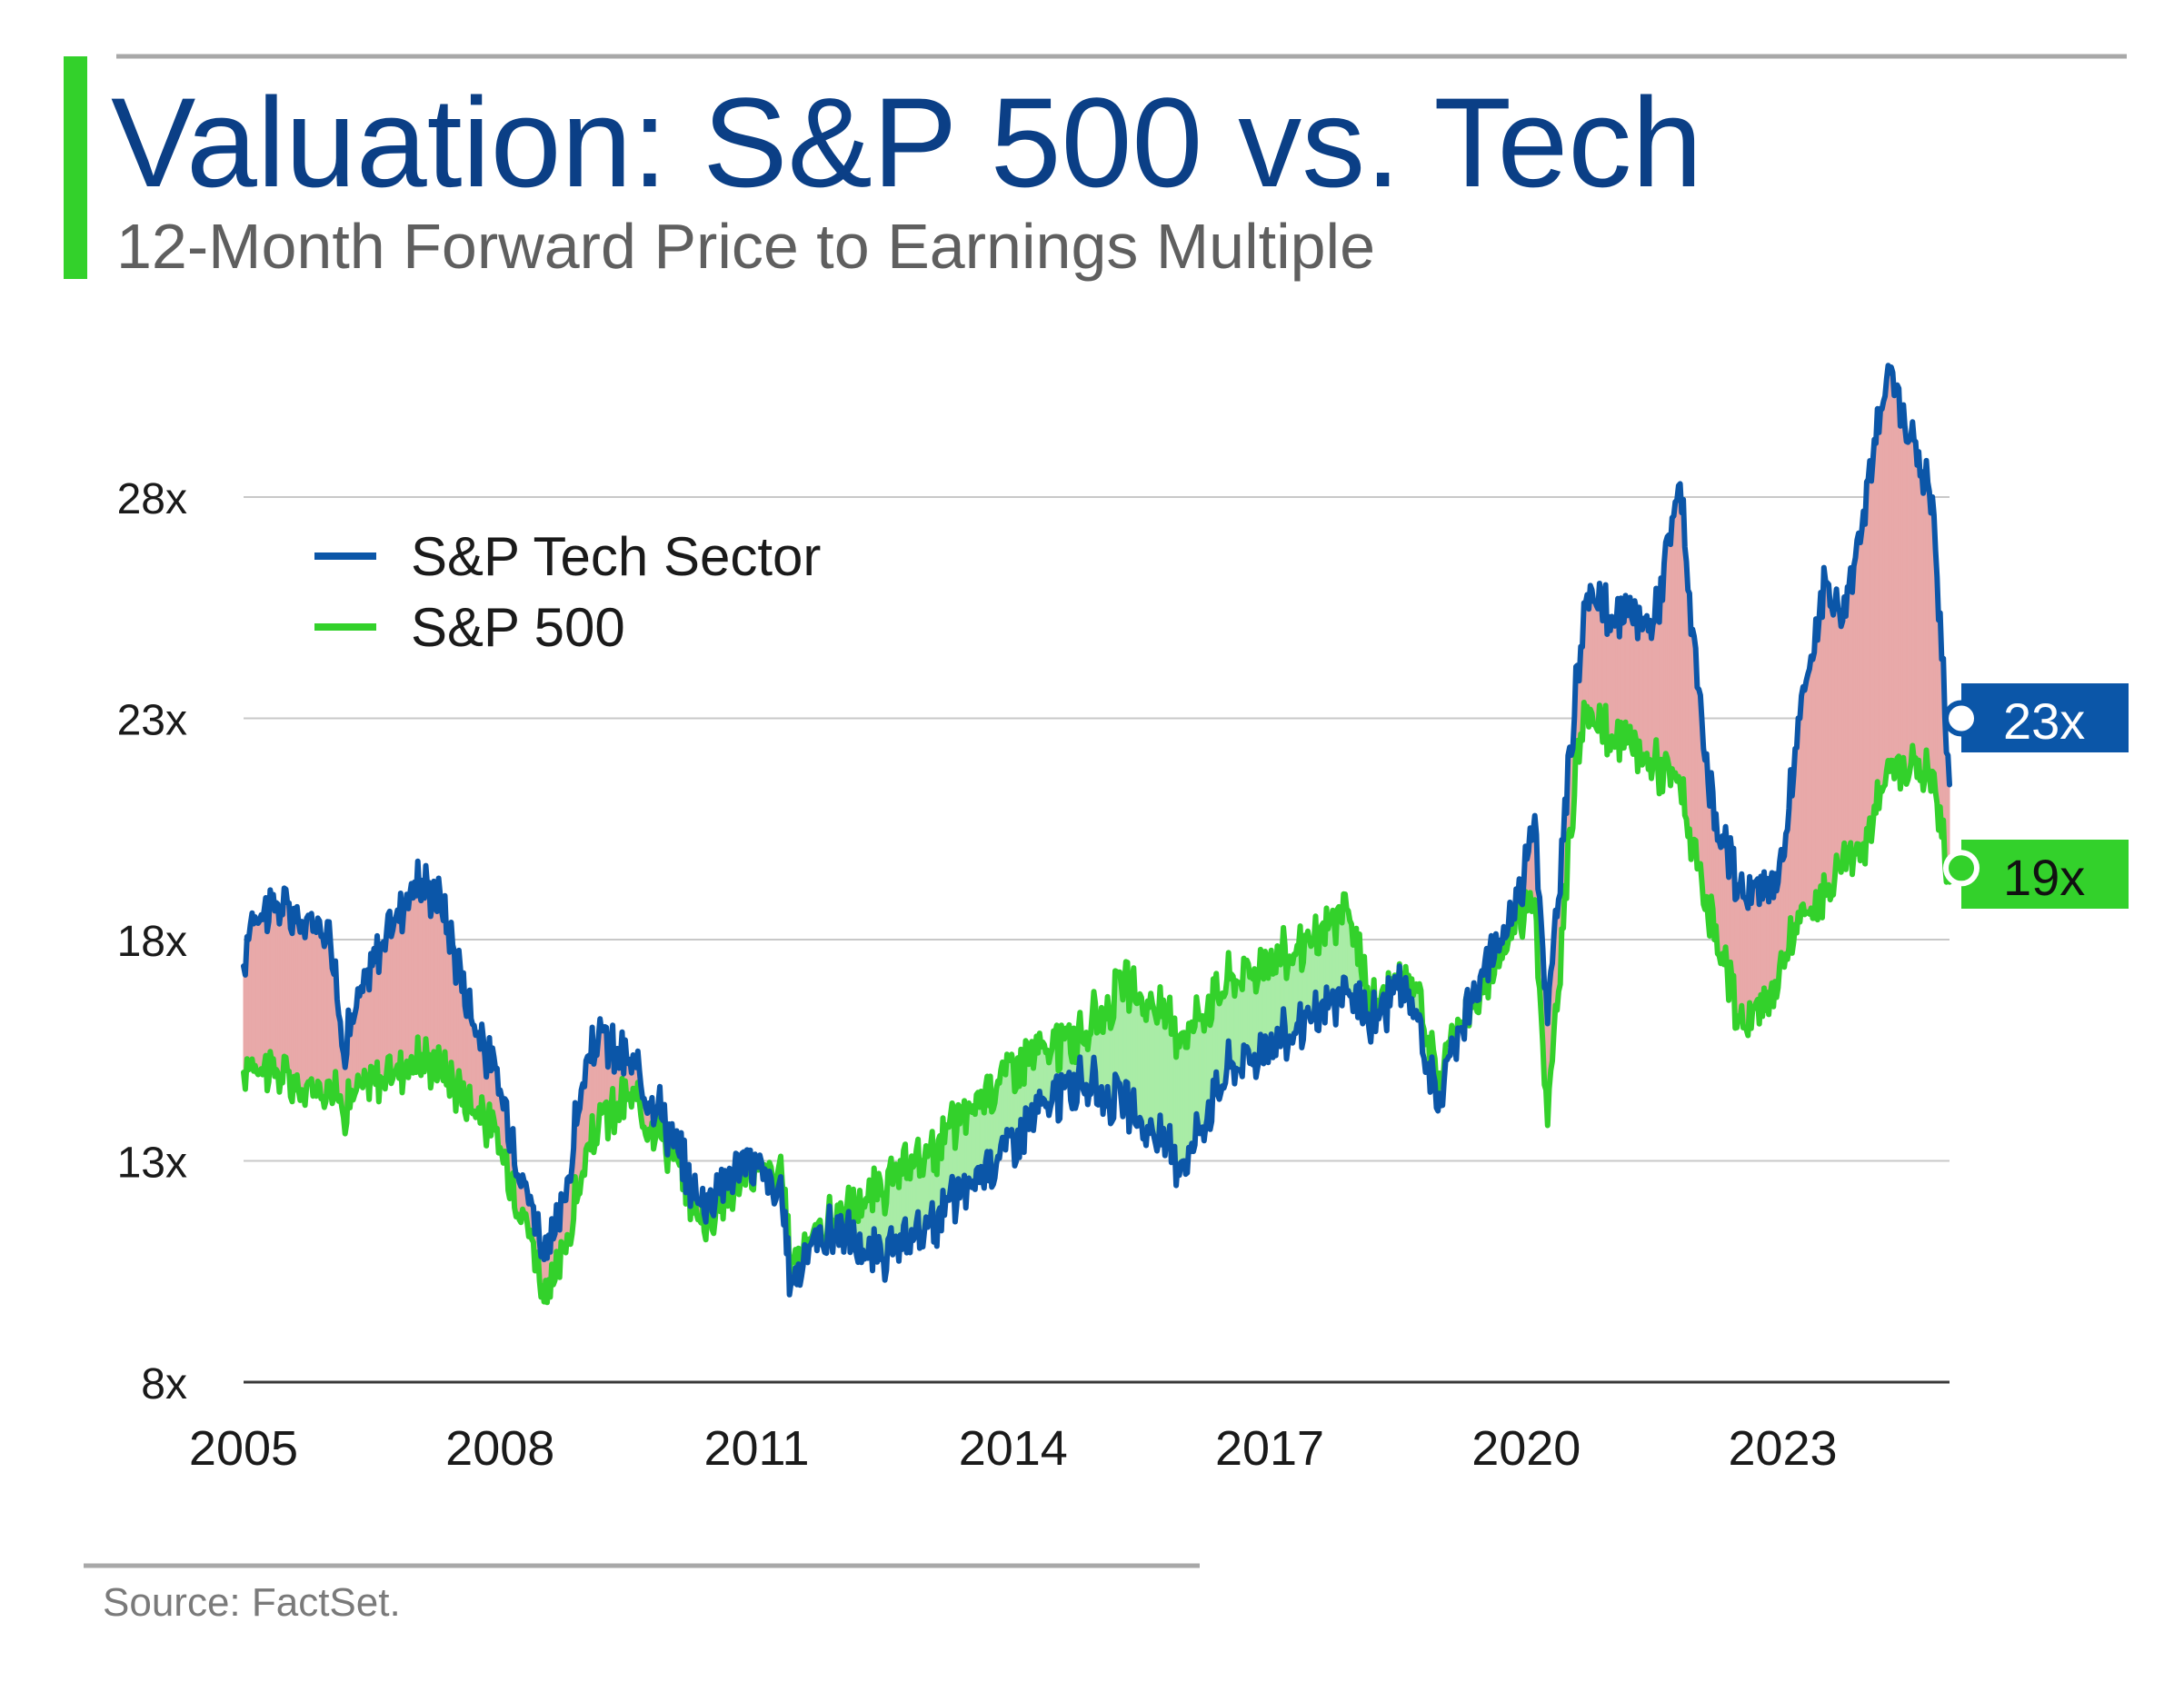 The width and height of the screenshot is (2184, 1702). I want to click on y-tick-label-0: 28x, so click(152, 499).